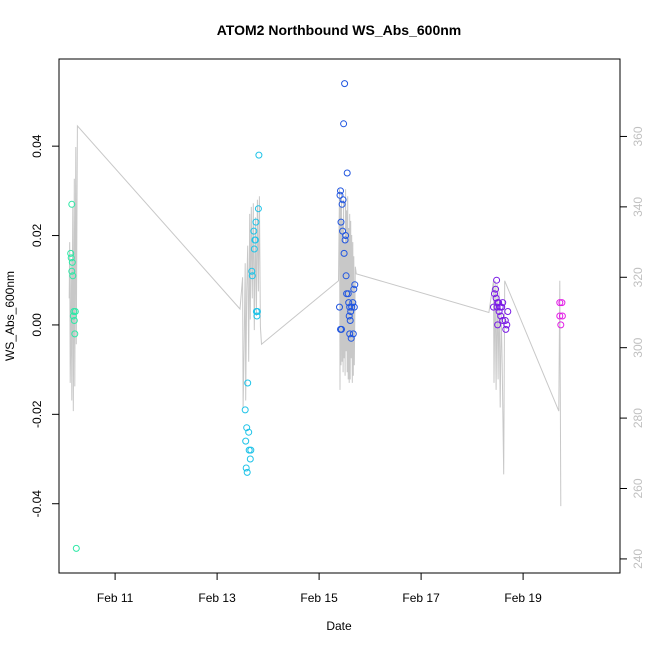 The image size is (650, 650). I want to click on x-axis: Feb 11 Feb 13 Feb 15 Feb 17 Feb 19, so click(319, 588).